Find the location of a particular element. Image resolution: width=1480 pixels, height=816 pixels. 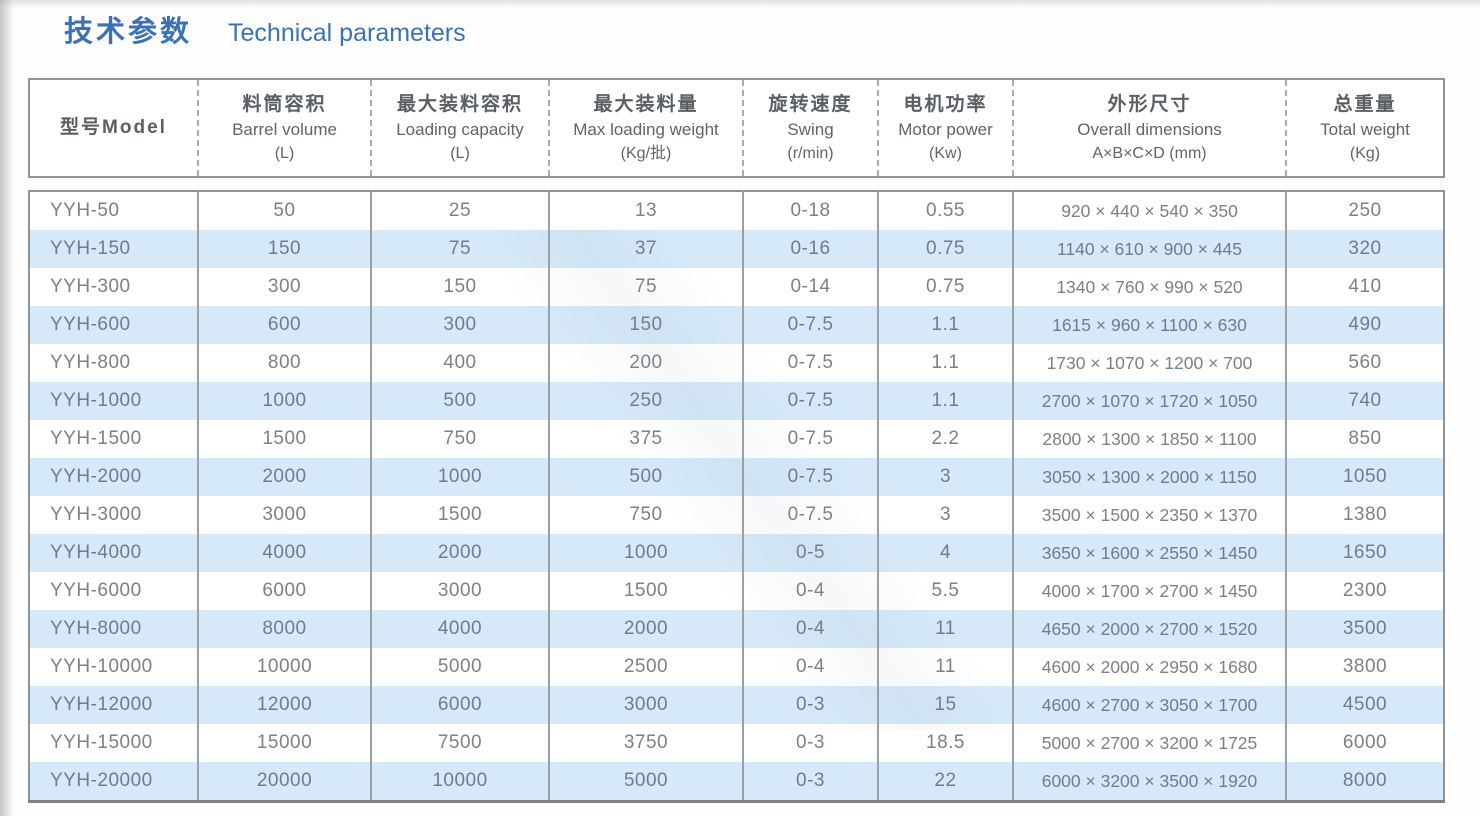

cell-loading-capacity: 4000 is located at coordinates (460, 629).